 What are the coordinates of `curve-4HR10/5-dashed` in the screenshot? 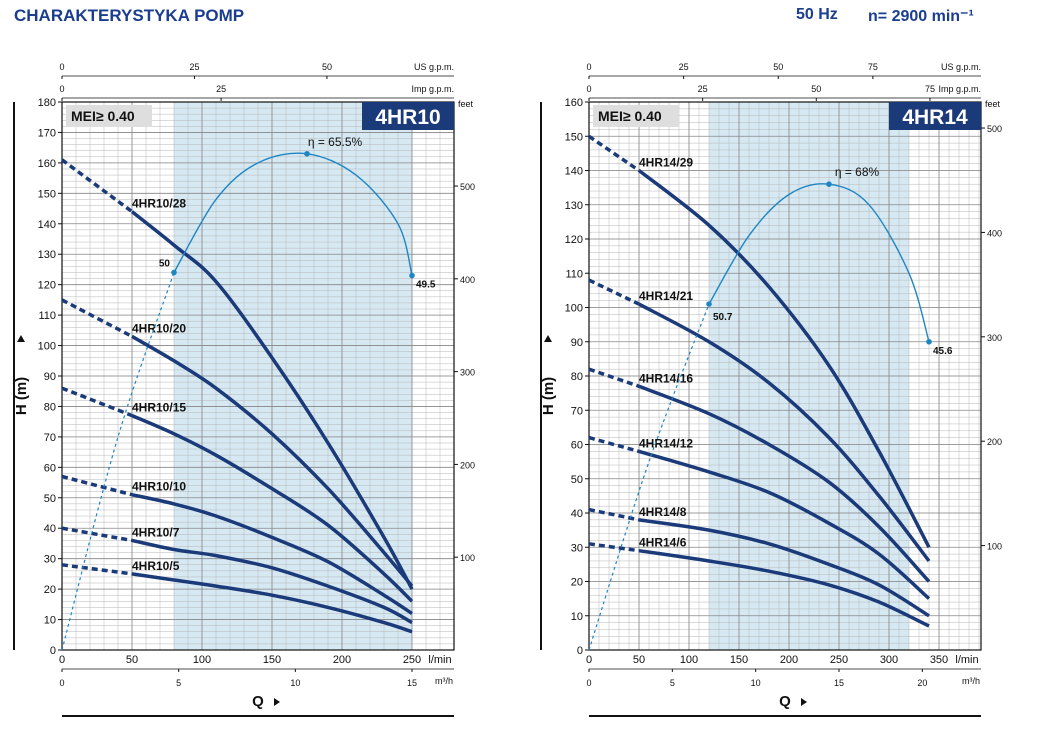 It's located at (97, 569).